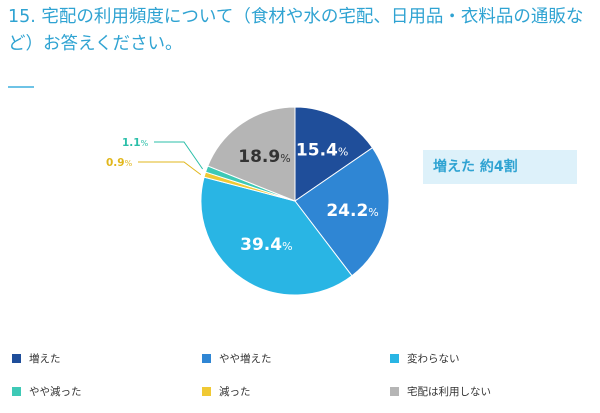 This screenshot has height=413, width=600. Describe the element at coordinates (245, 359) in the screenshot. I see `legend-label: やや増えた` at that location.